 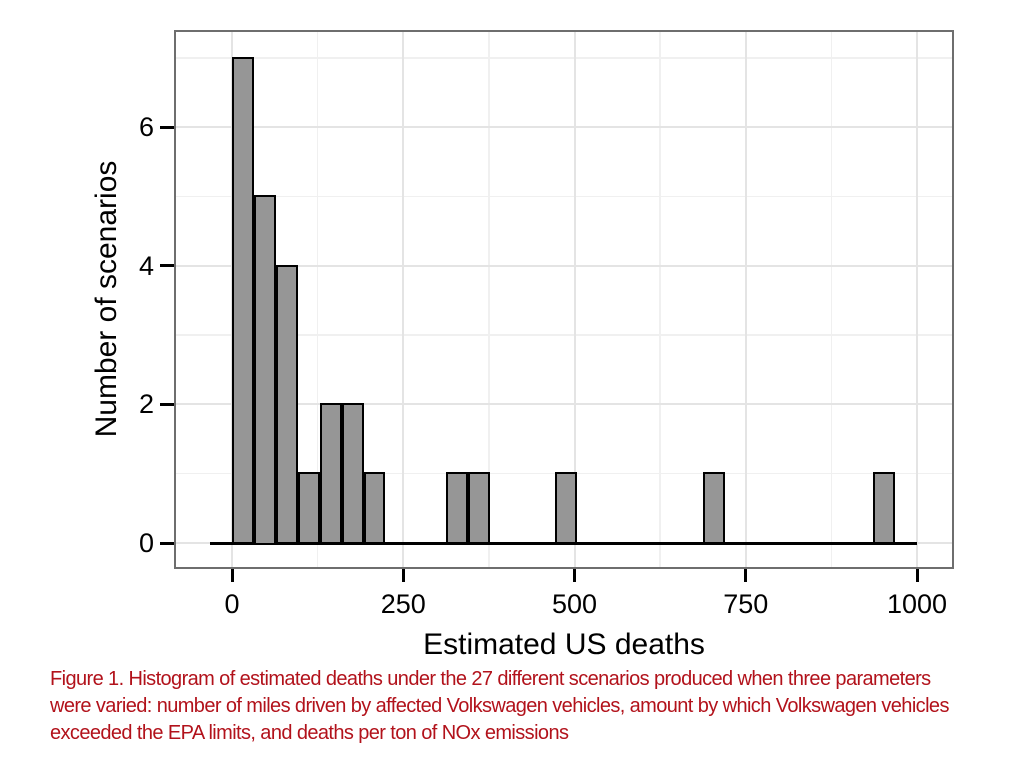 What do you see at coordinates (564, 644) in the screenshot?
I see `x-axis-title: Estimated US deaths` at bounding box center [564, 644].